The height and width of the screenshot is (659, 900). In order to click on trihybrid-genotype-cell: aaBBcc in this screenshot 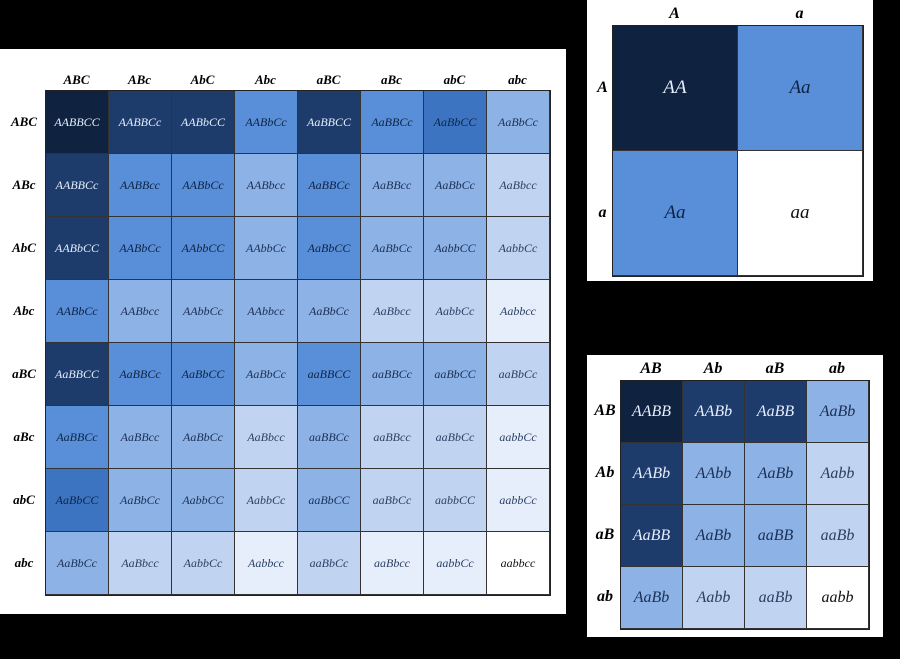, I will do `click(392, 437)`.